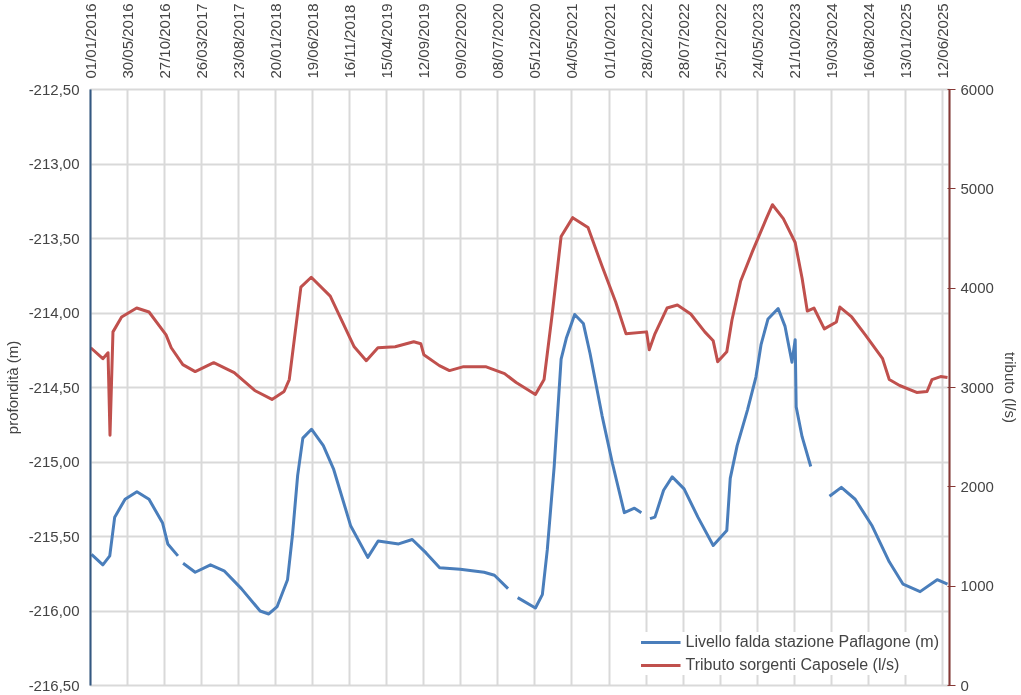 Image resolution: width=1021 pixels, height=695 pixels. What do you see at coordinates (792, 665) in the screenshot?
I see `legend-label: Tributo sorgenti Caposele (l/s)` at bounding box center [792, 665].